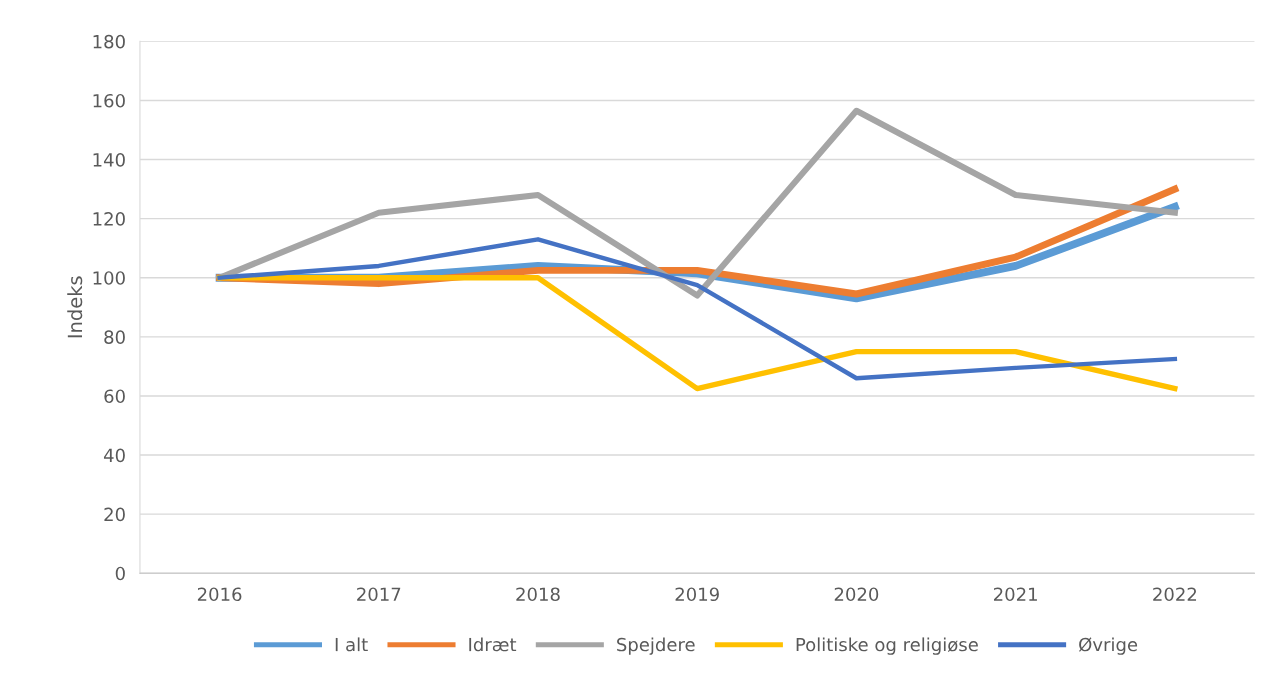  Describe the element at coordinates (75, 307) in the screenshot. I see `y-axis-title: Indeks` at that location.